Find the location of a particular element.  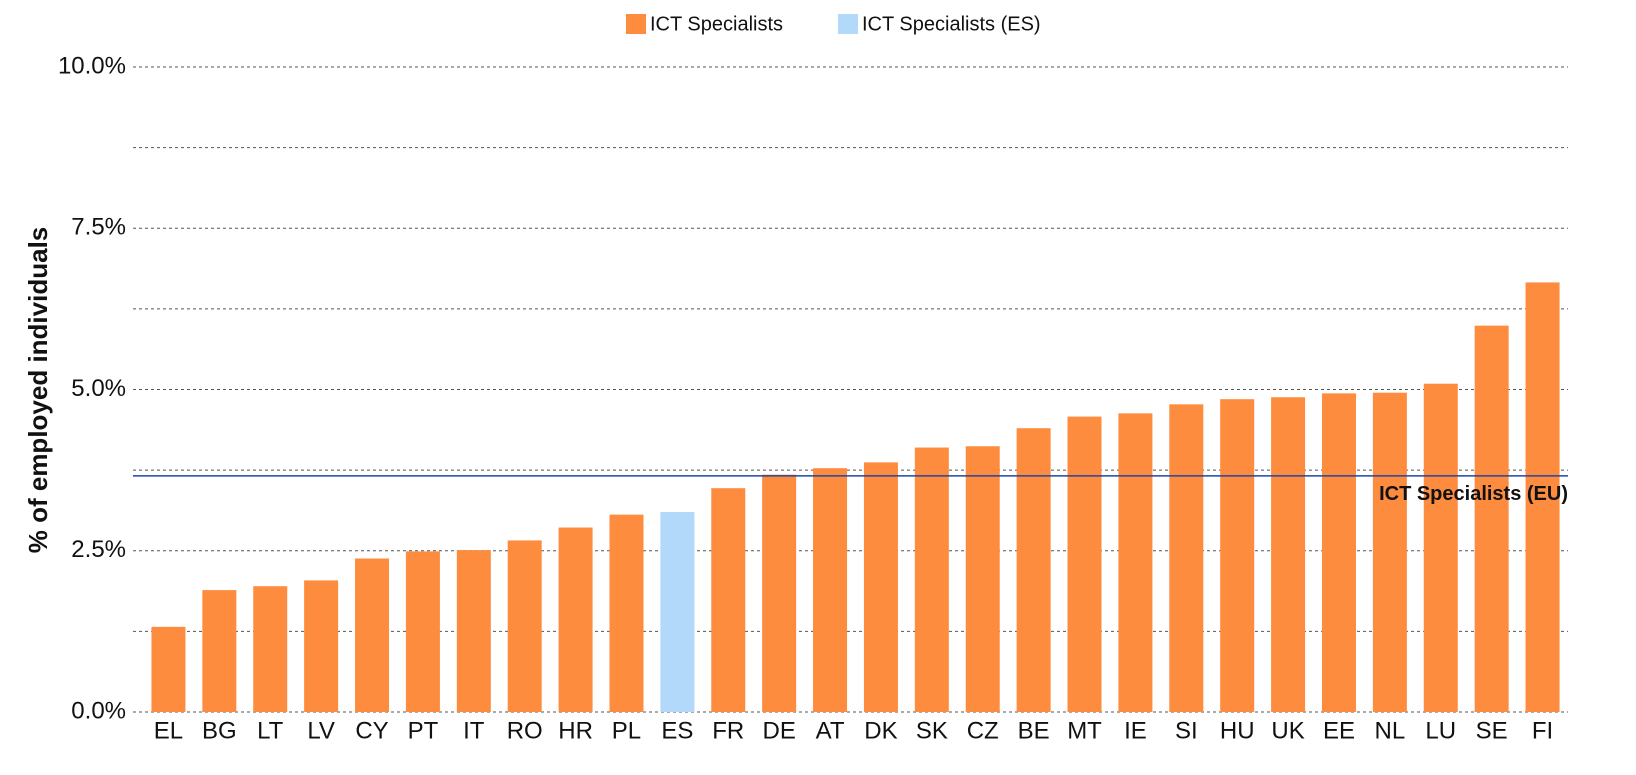

x-tick-label: NL is located at coordinates (1390, 730).